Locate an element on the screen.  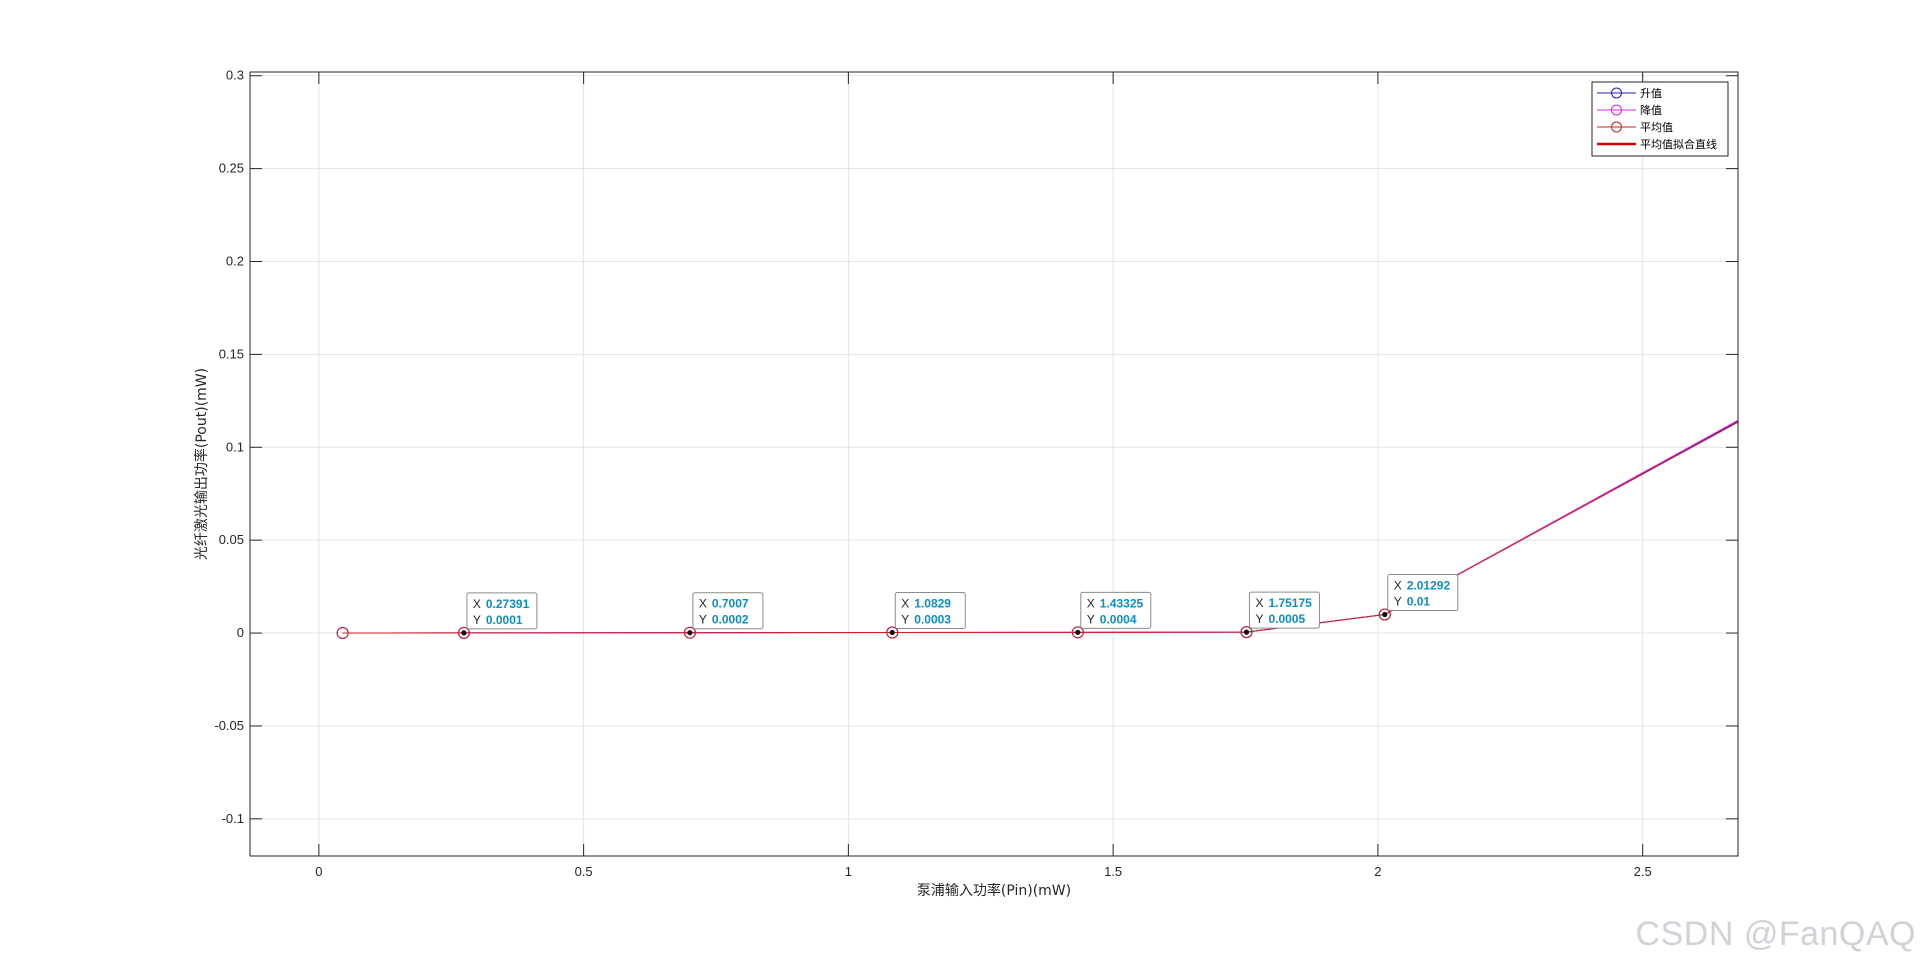
y-tick-label: -0.05 is located at coordinates (229, 725).